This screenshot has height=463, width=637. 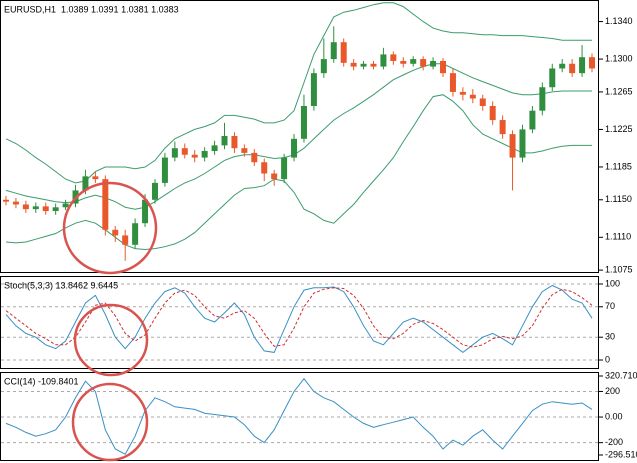 I want to click on y-tick-label: 70, so click(x=610, y=306).